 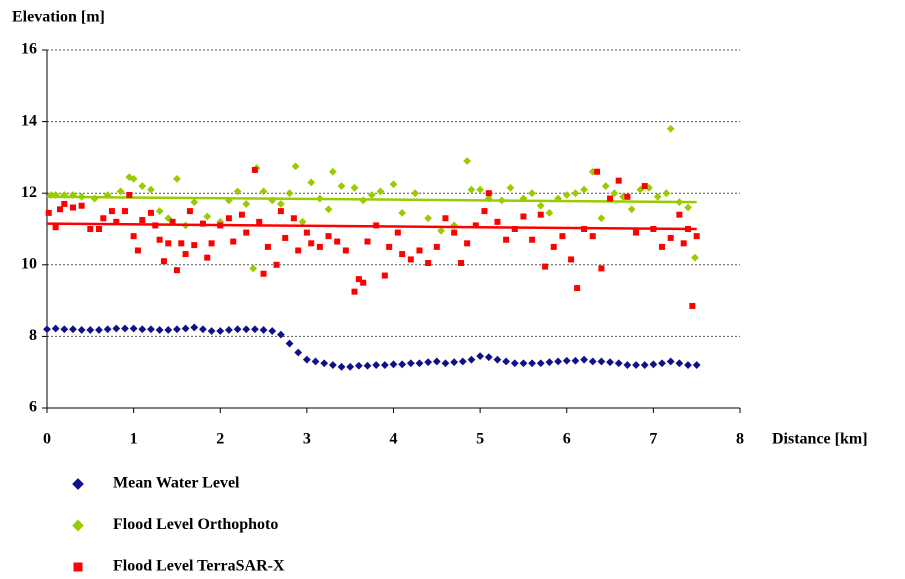 What do you see at coordinates (371, 226) in the screenshot?
I see `trendline` at bounding box center [371, 226].